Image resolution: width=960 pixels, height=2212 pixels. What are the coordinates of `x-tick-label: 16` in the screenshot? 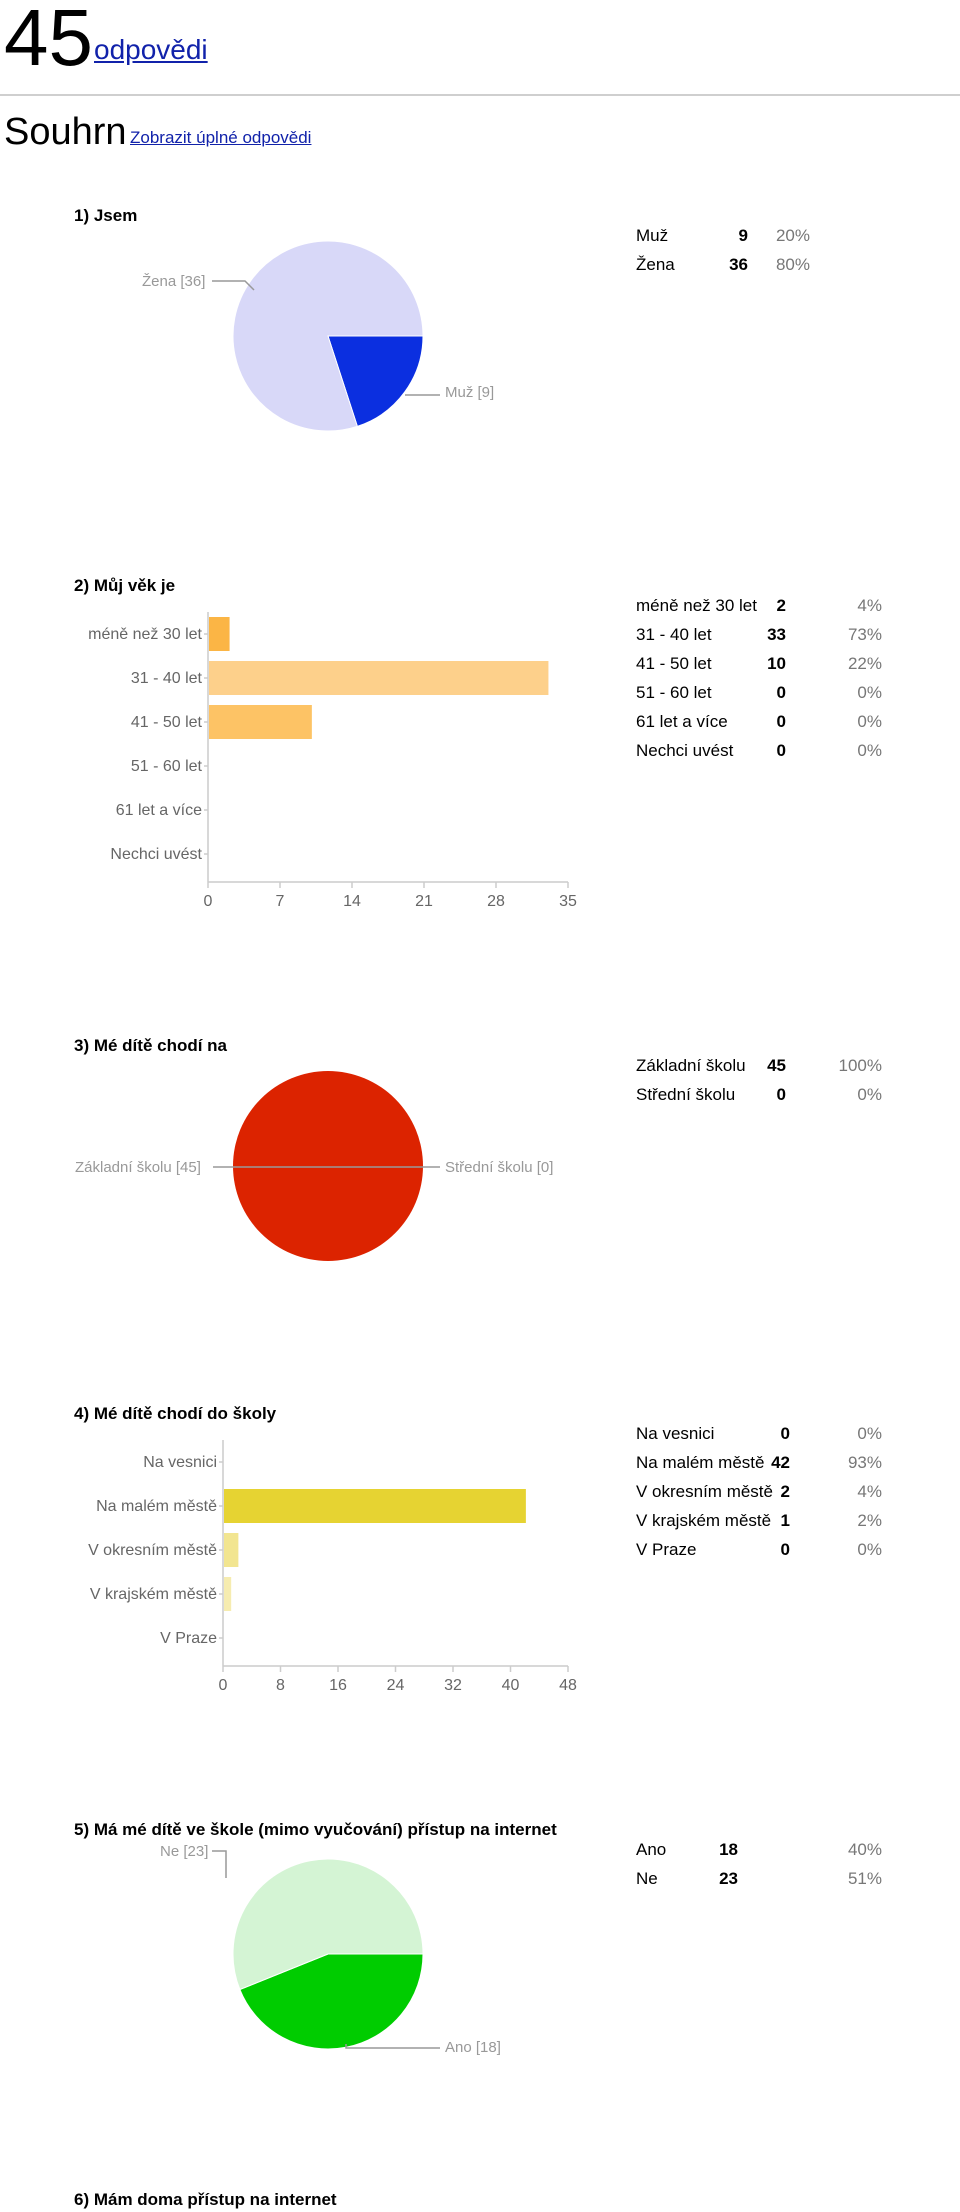 It's located at (338, 1683).